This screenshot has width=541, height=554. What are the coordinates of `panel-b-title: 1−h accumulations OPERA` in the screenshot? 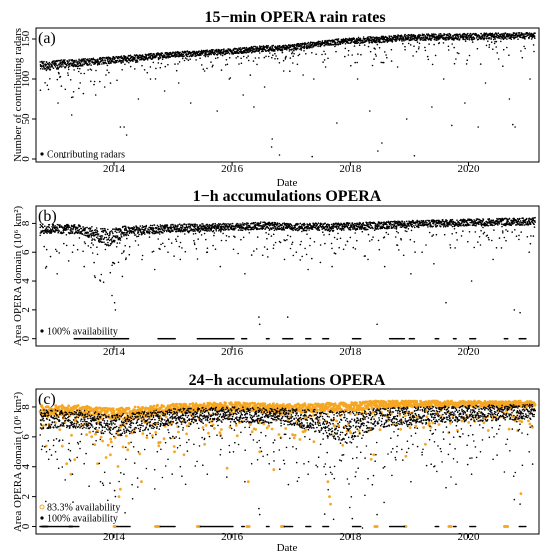 It's located at (287, 196).